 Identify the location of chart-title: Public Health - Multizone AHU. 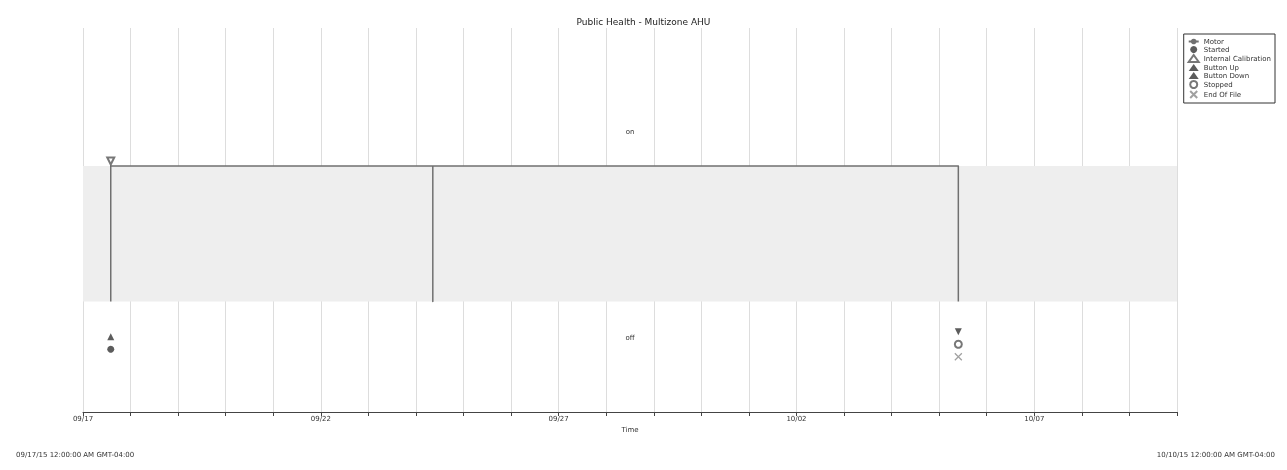
(643, 21).